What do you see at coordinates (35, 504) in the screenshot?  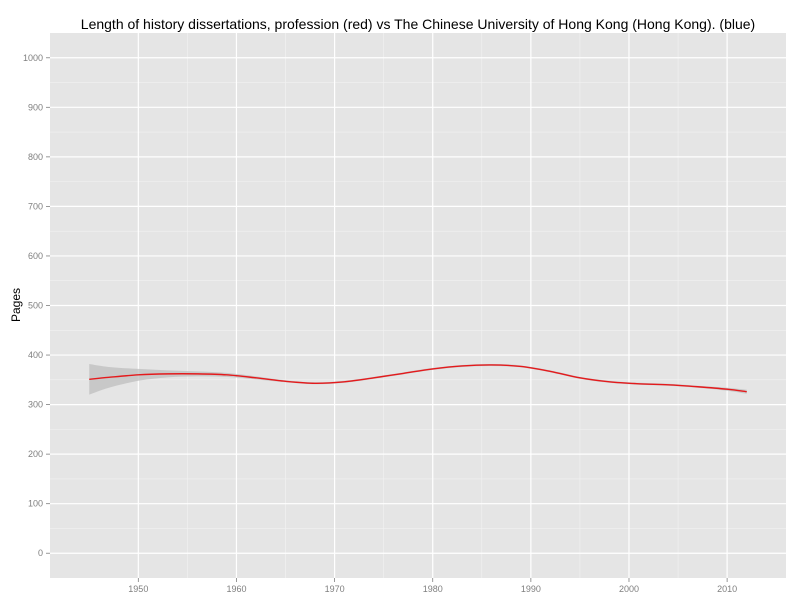 I see `y-tick-label: 100` at bounding box center [35, 504].